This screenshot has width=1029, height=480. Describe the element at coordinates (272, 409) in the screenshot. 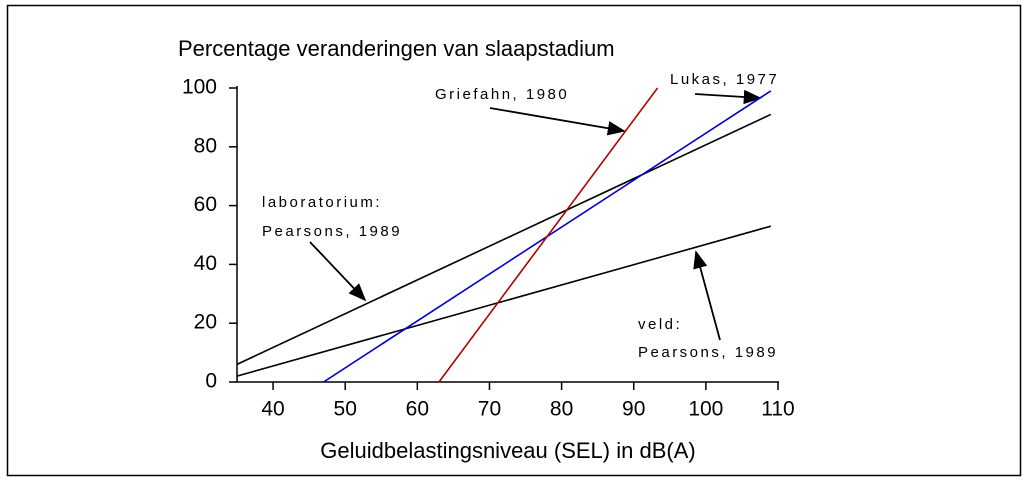

I see `x-tick-label: 40` at that location.